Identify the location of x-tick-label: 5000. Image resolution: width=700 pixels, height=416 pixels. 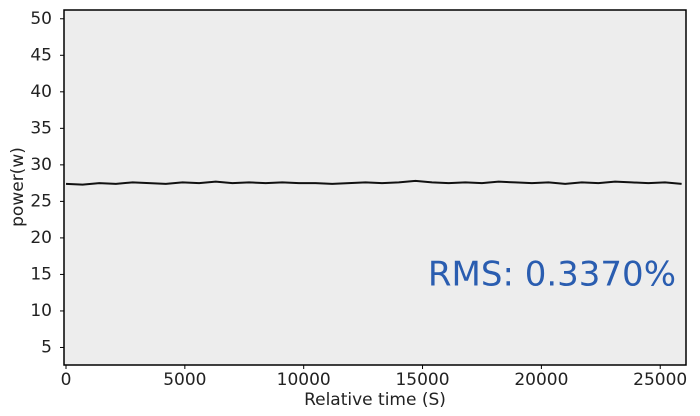
(184, 380).